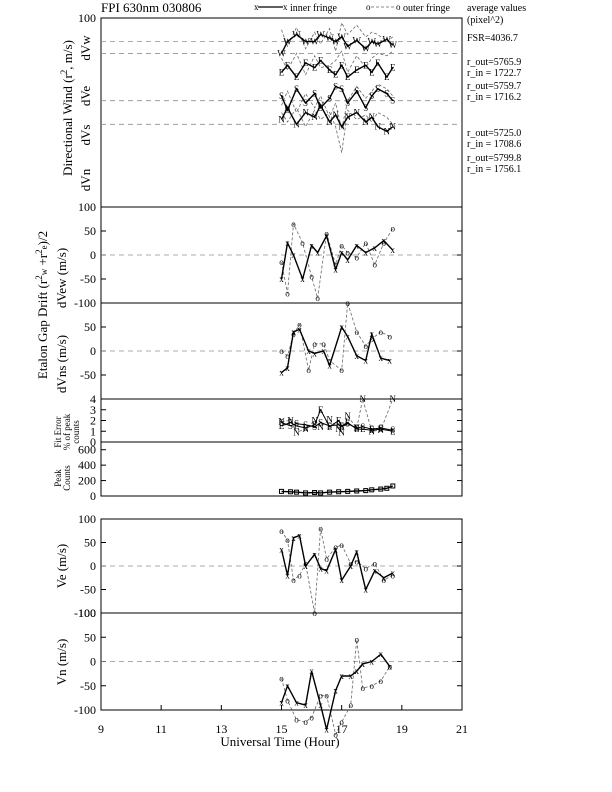 The height and width of the screenshot is (792, 612). Describe the element at coordinates (279, 741) in the screenshot. I see `x-axis-label: Universal Time (Hour)` at that location.